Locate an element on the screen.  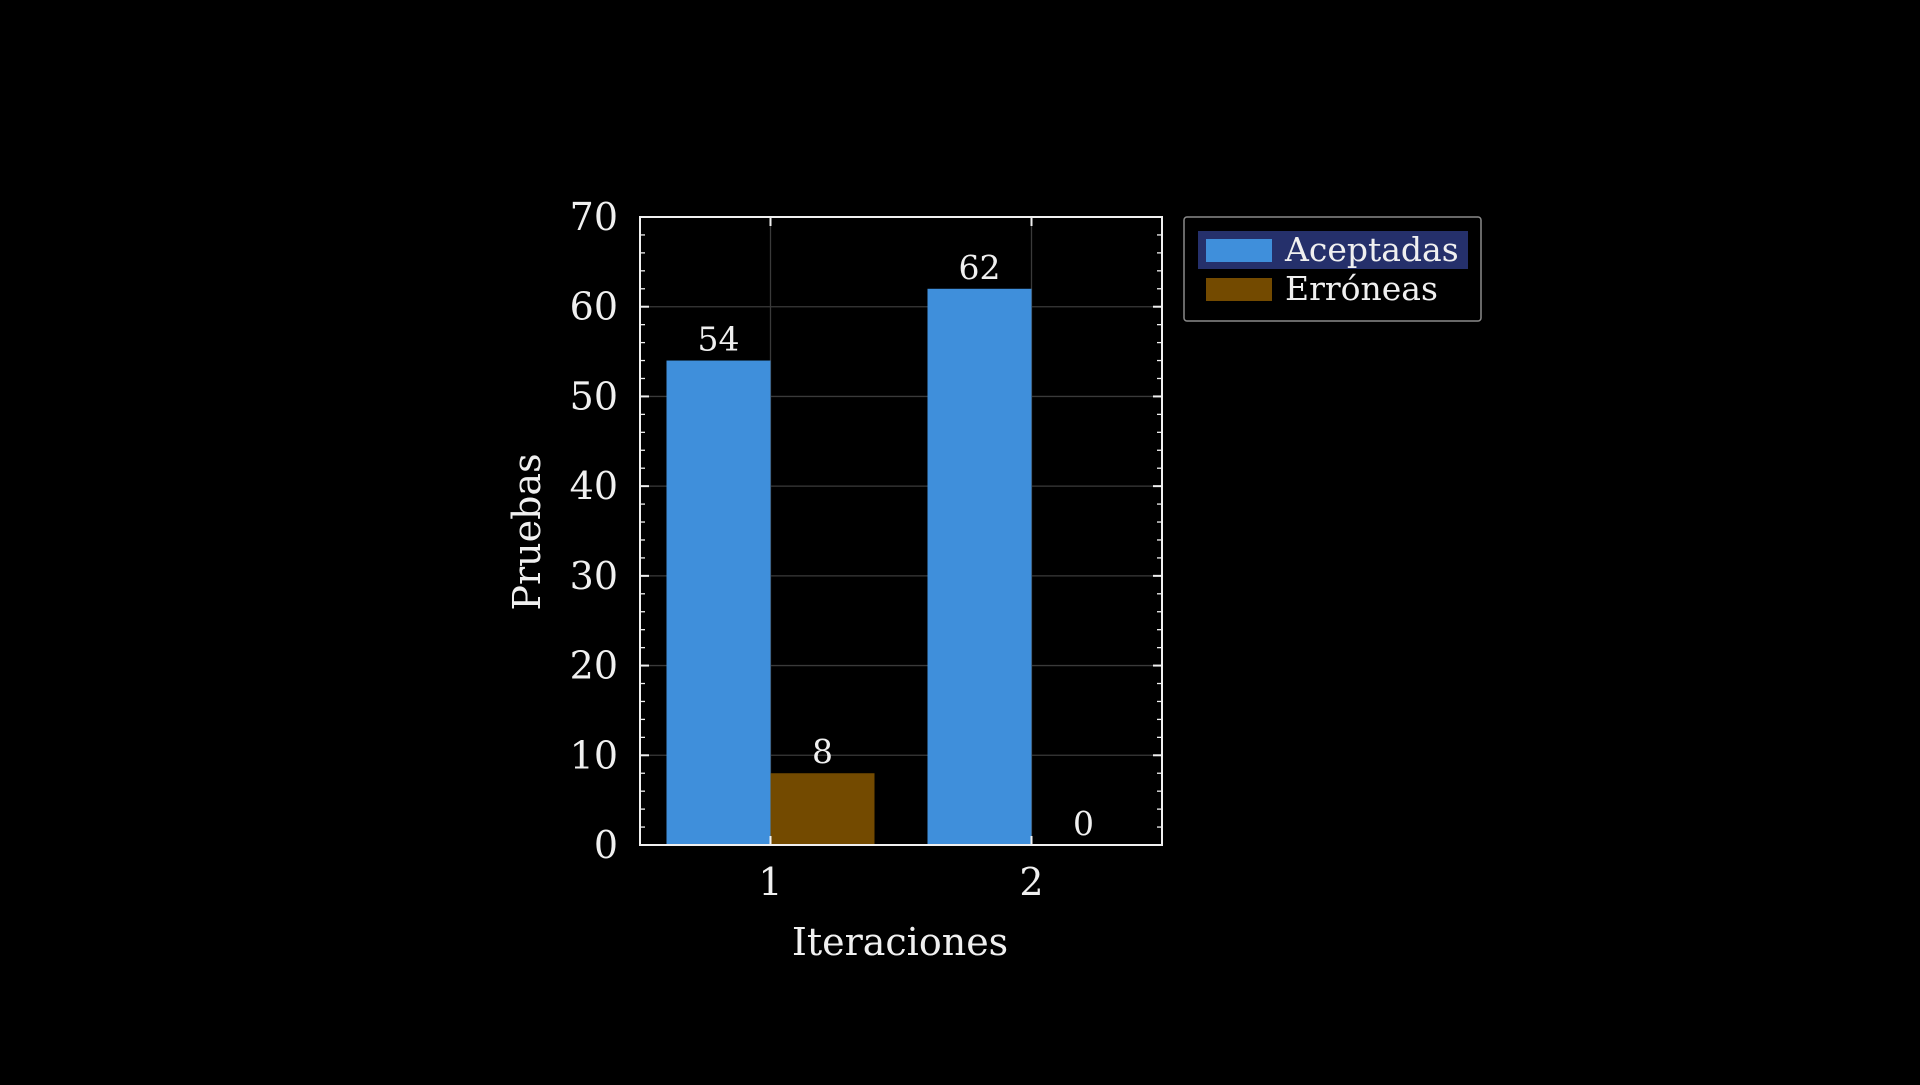
x-axis-title: Iteraciones is located at coordinates (900, 942).